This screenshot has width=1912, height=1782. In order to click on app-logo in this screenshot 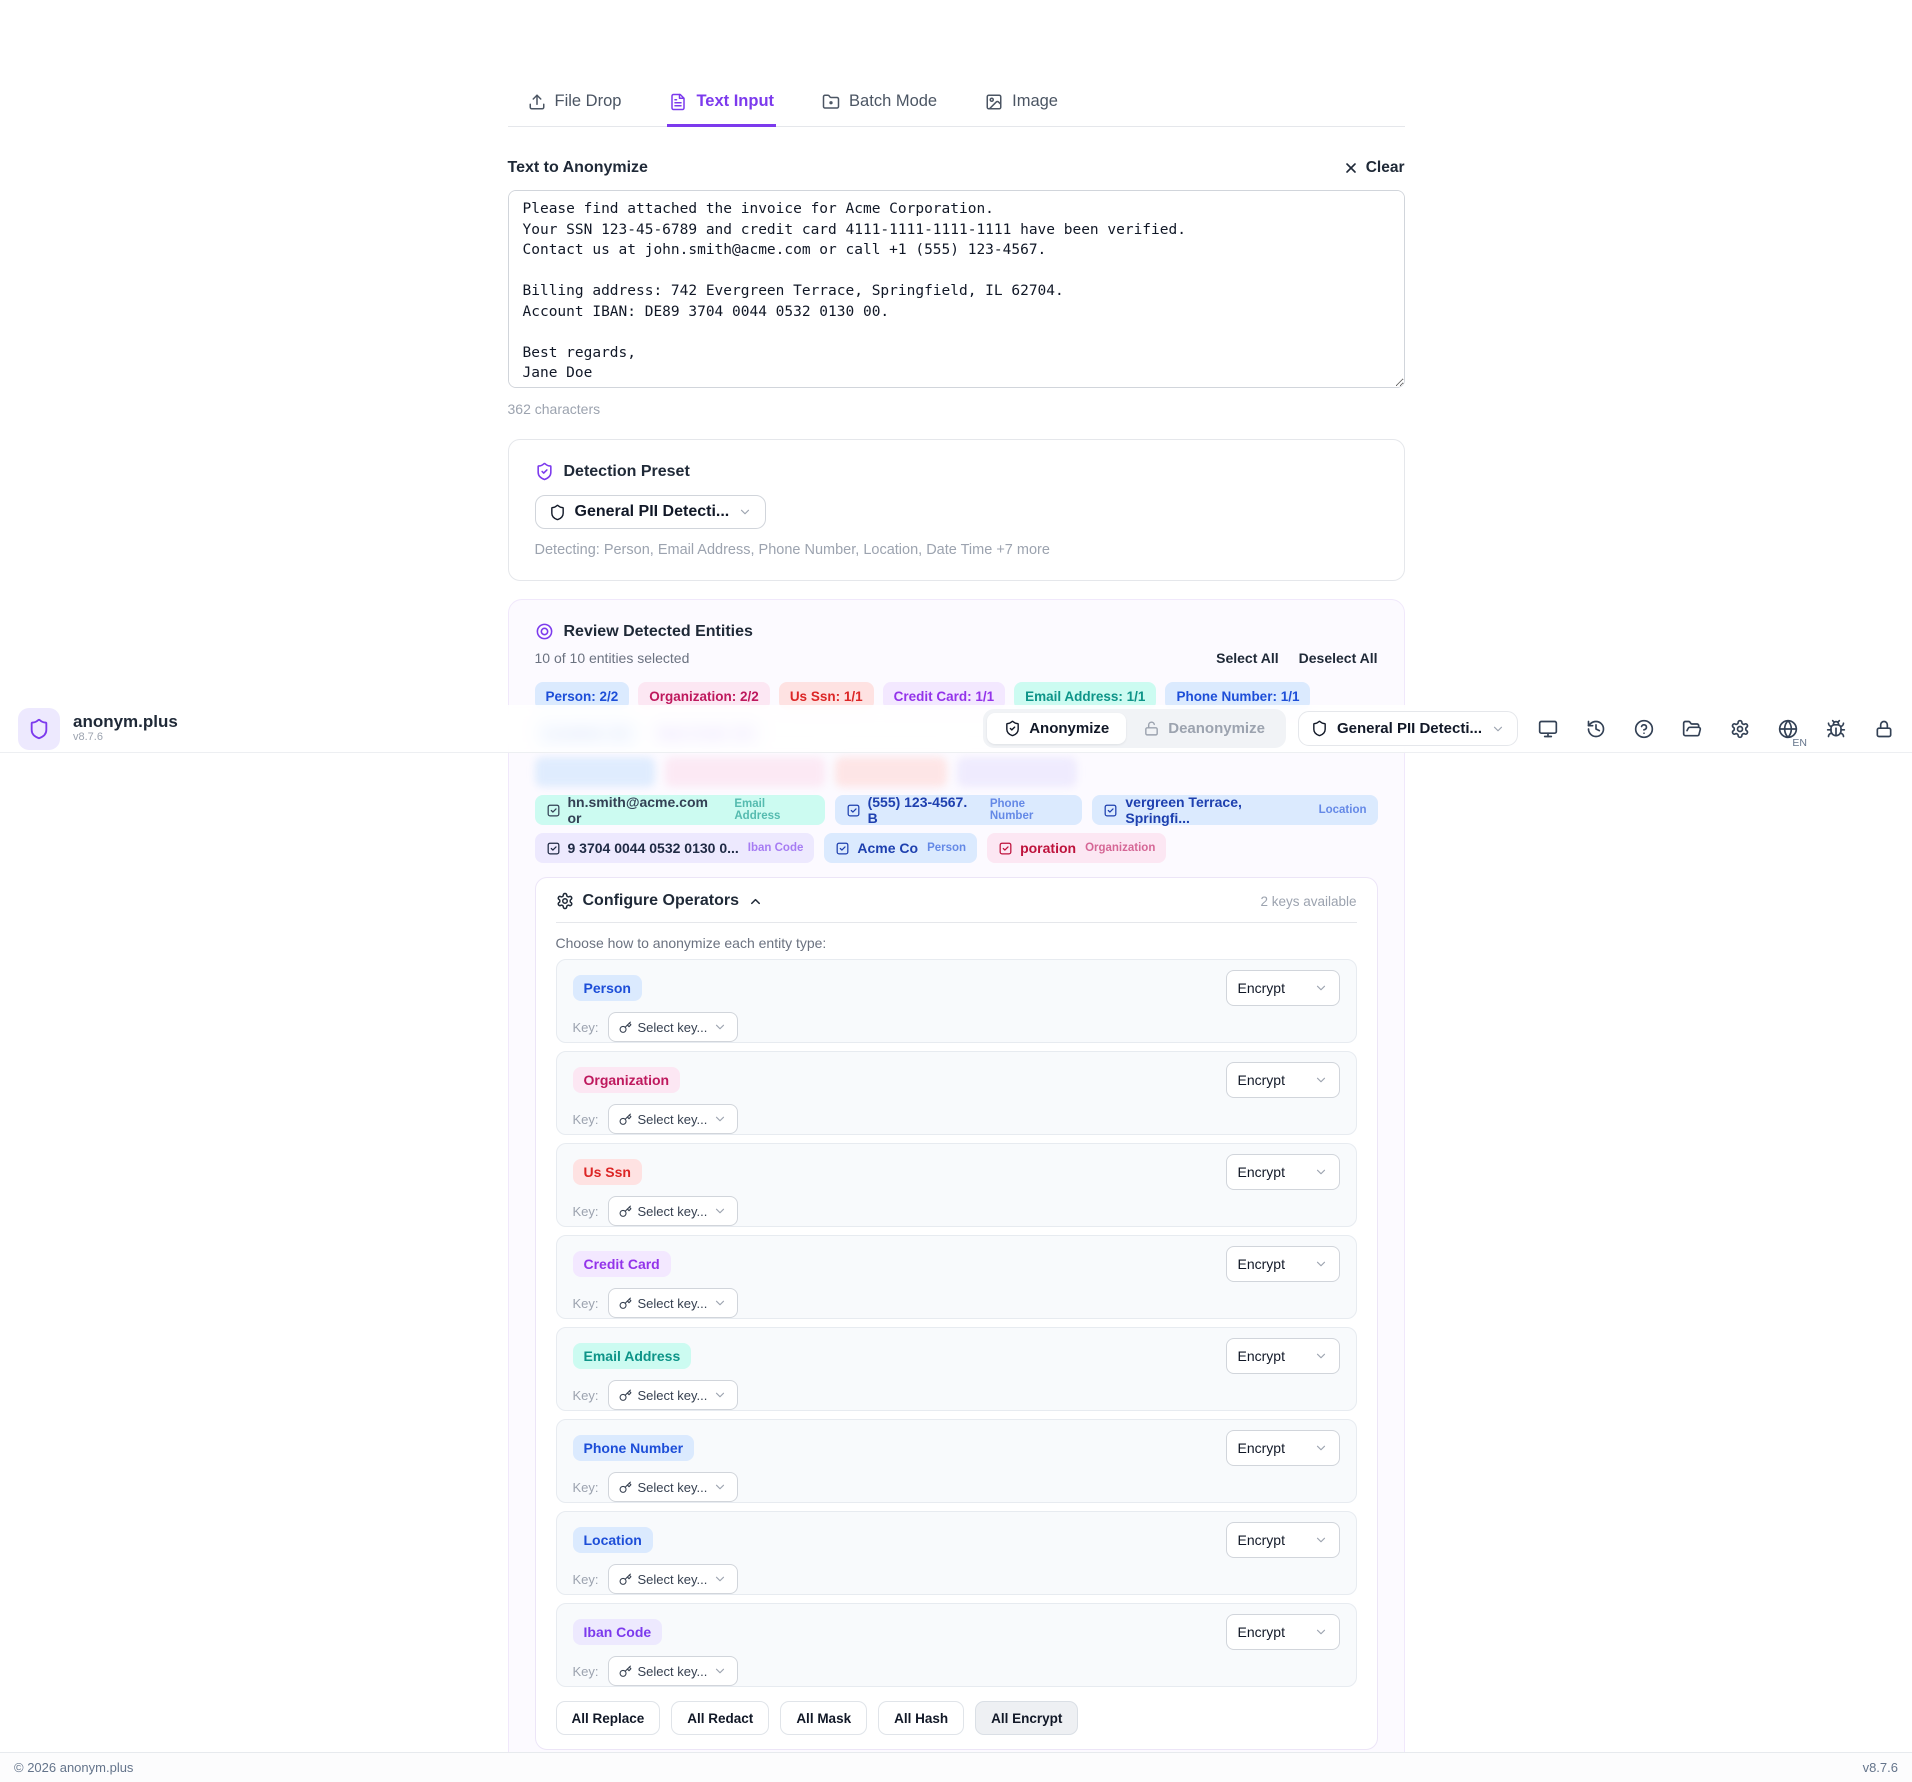, I will do `click(39, 728)`.